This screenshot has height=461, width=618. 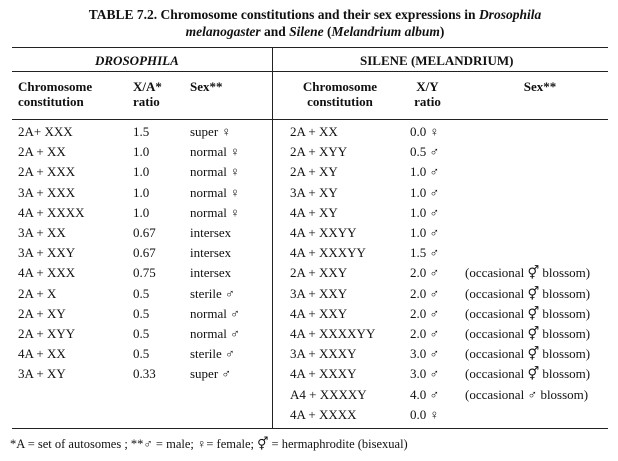 What do you see at coordinates (323, 374) in the screenshot?
I see `table-cell: 4A + XXXY` at bounding box center [323, 374].